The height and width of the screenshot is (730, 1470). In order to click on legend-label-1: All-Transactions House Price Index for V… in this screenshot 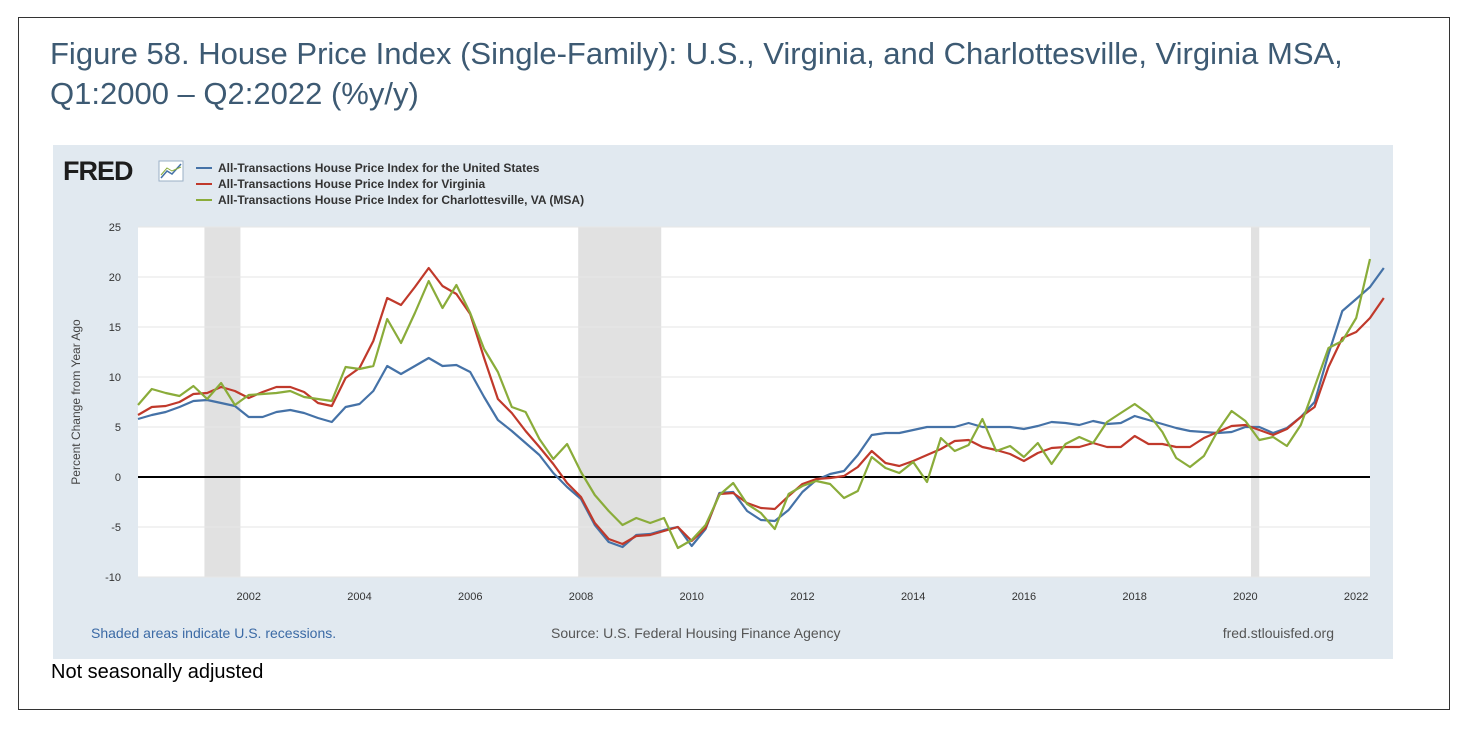, I will do `click(352, 184)`.